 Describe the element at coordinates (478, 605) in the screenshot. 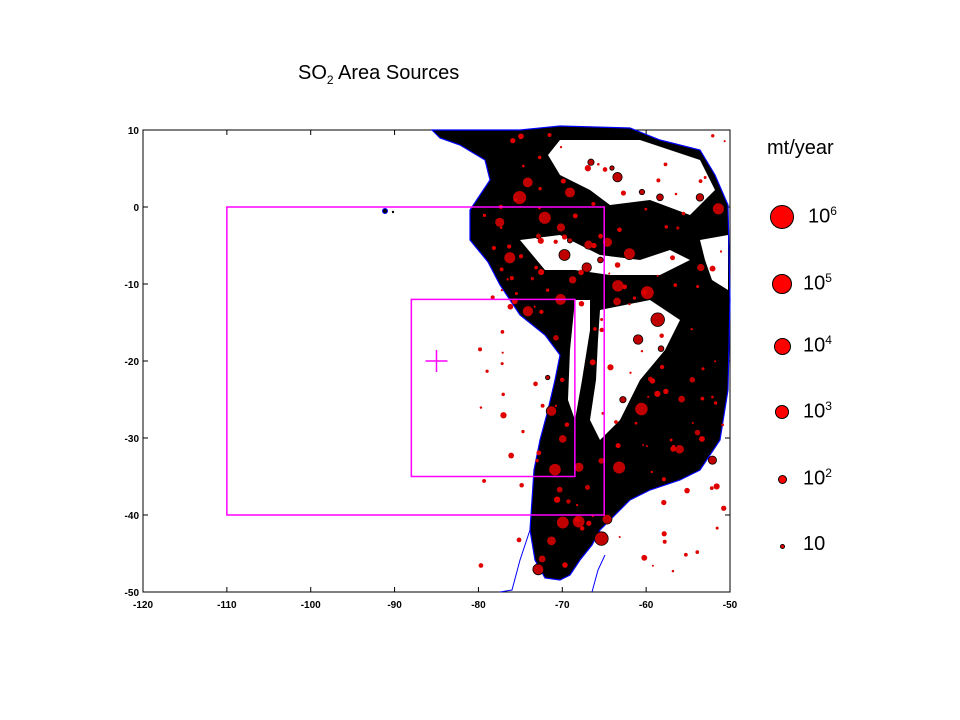

I see `x-tick-label: -80` at that location.